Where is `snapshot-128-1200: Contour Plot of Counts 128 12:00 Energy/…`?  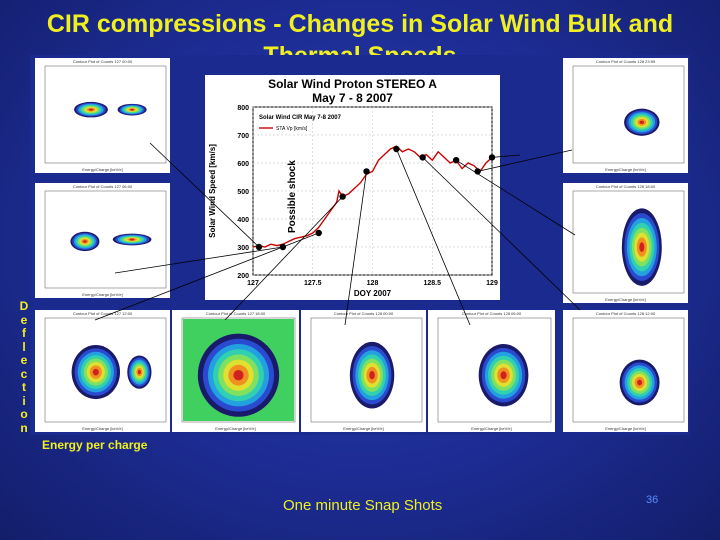
snapshot-128-1200: Contour Plot of Counts 128 12:00 Energy/… is located at coordinates (625, 371).